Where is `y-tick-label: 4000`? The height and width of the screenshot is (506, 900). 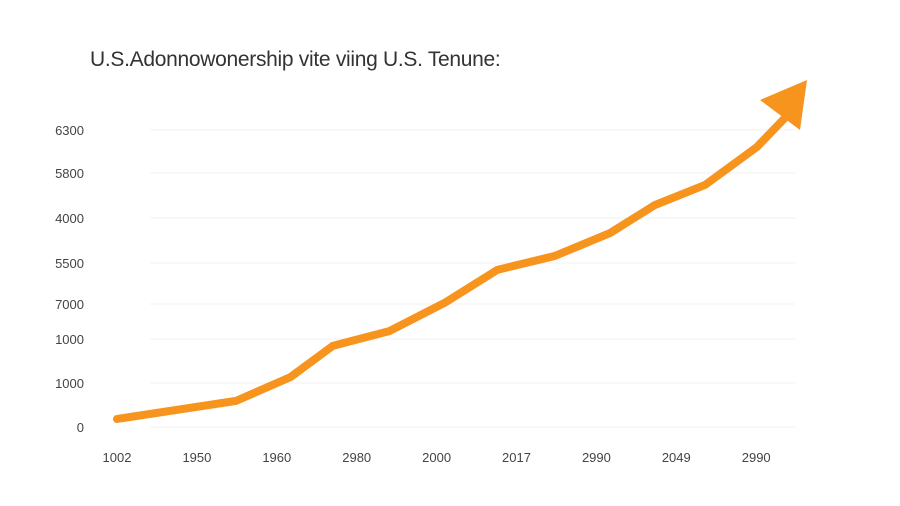 y-tick-label: 4000 is located at coordinates (69, 218).